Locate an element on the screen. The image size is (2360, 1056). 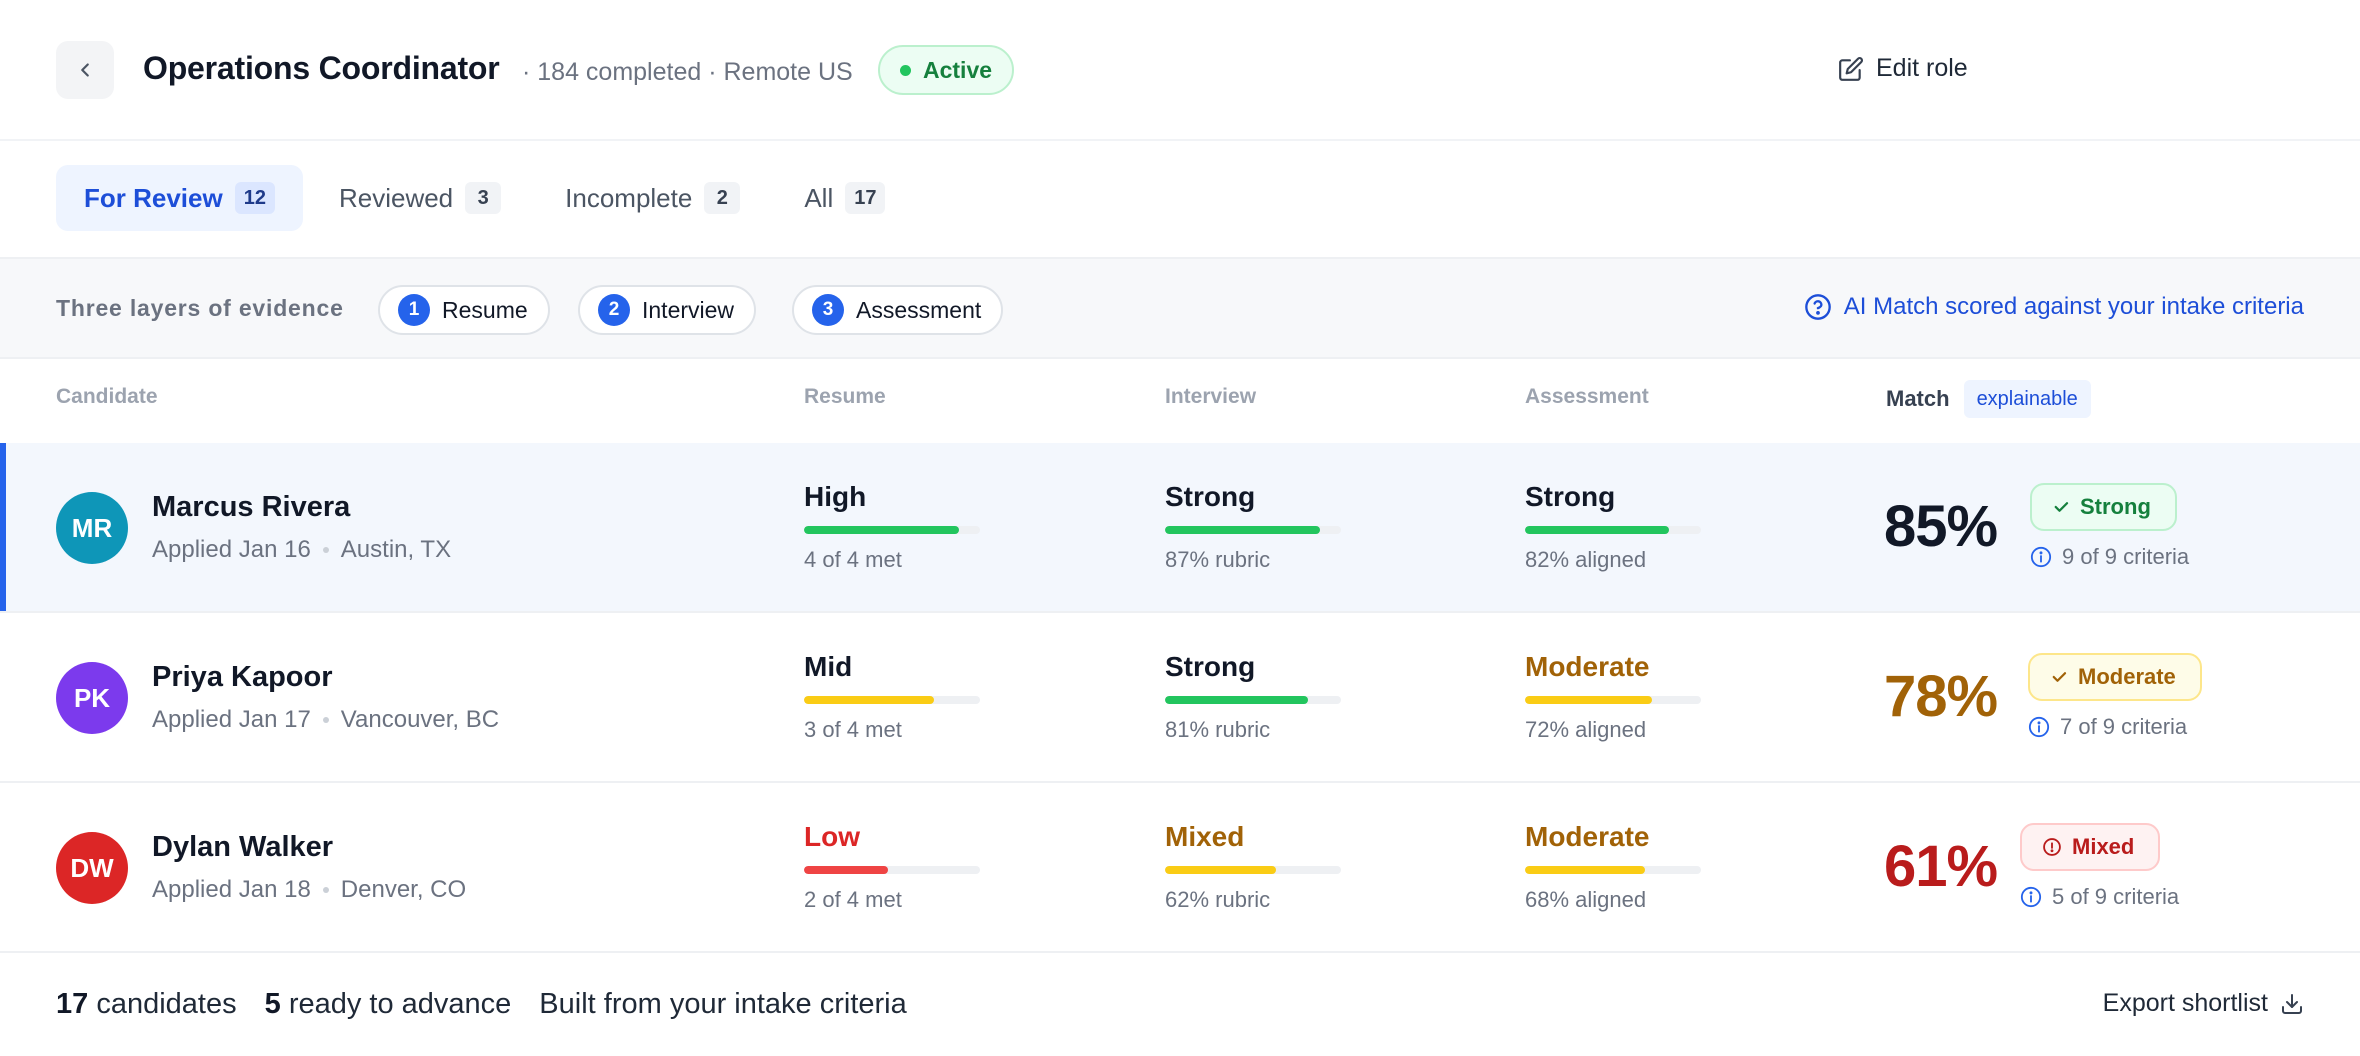
edit-role-button: Edit role is located at coordinates (1903, 68).